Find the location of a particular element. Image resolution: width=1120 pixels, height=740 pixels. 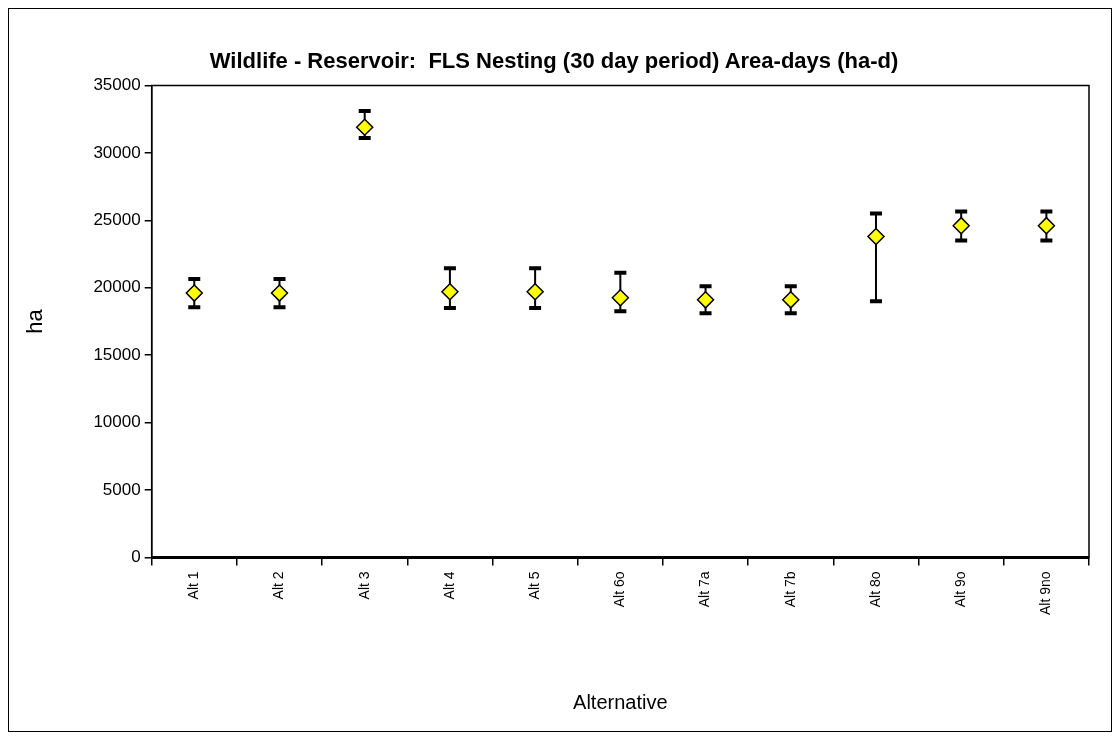

y-tick-label: 25000 is located at coordinates (117, 219).